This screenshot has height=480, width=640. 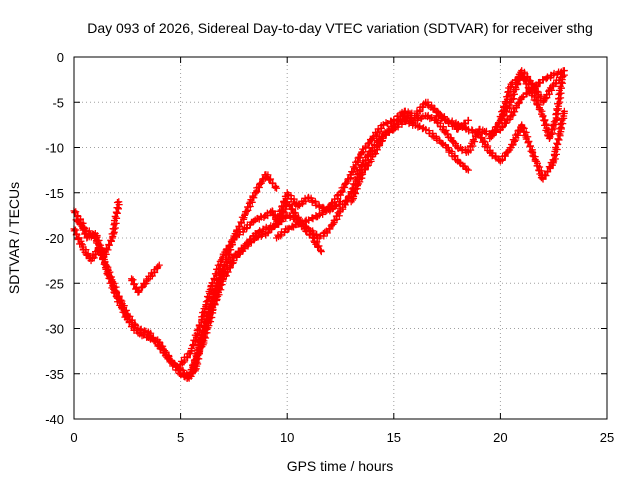 I want to click on x-tick-label: 0, so click(x=73, y=437).